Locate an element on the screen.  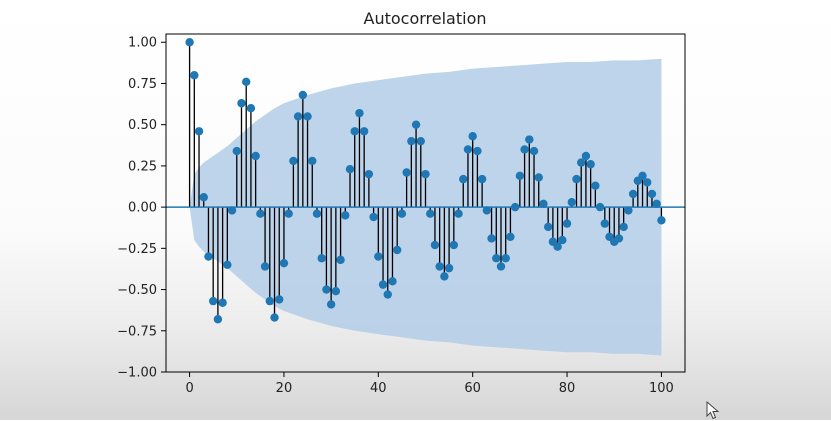
x-tick-label: 100 is located at coordinates (661, 388).